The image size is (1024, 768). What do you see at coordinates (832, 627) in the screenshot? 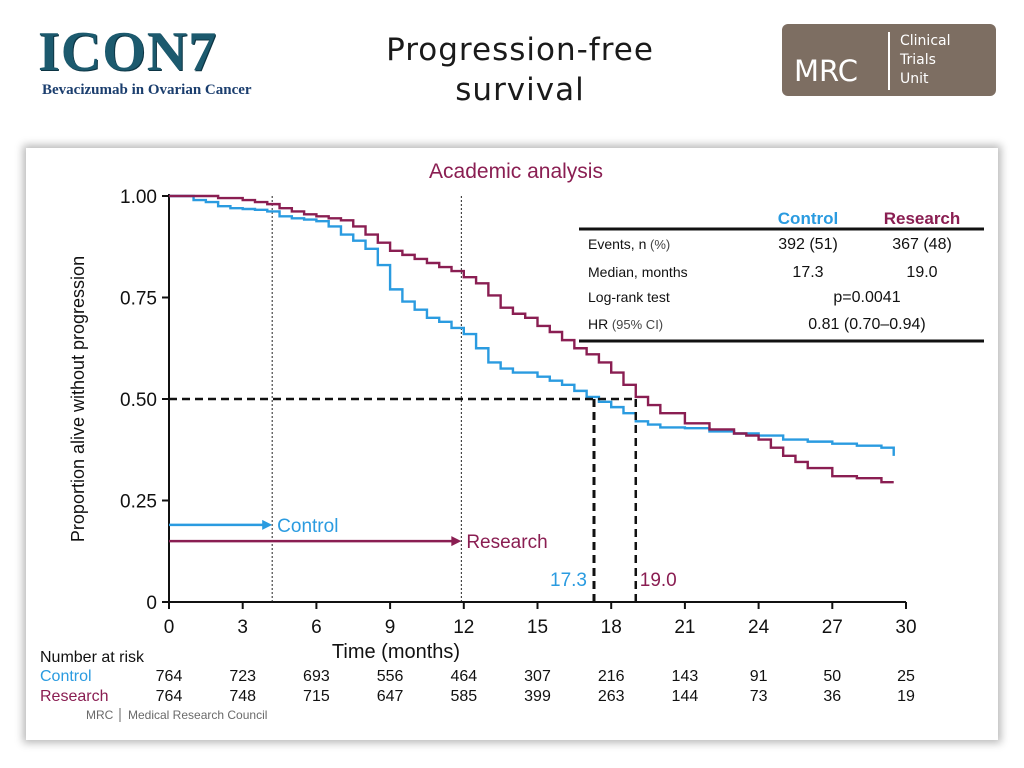
I see `x-tick-label: 27` at bounding box center [832, 627].